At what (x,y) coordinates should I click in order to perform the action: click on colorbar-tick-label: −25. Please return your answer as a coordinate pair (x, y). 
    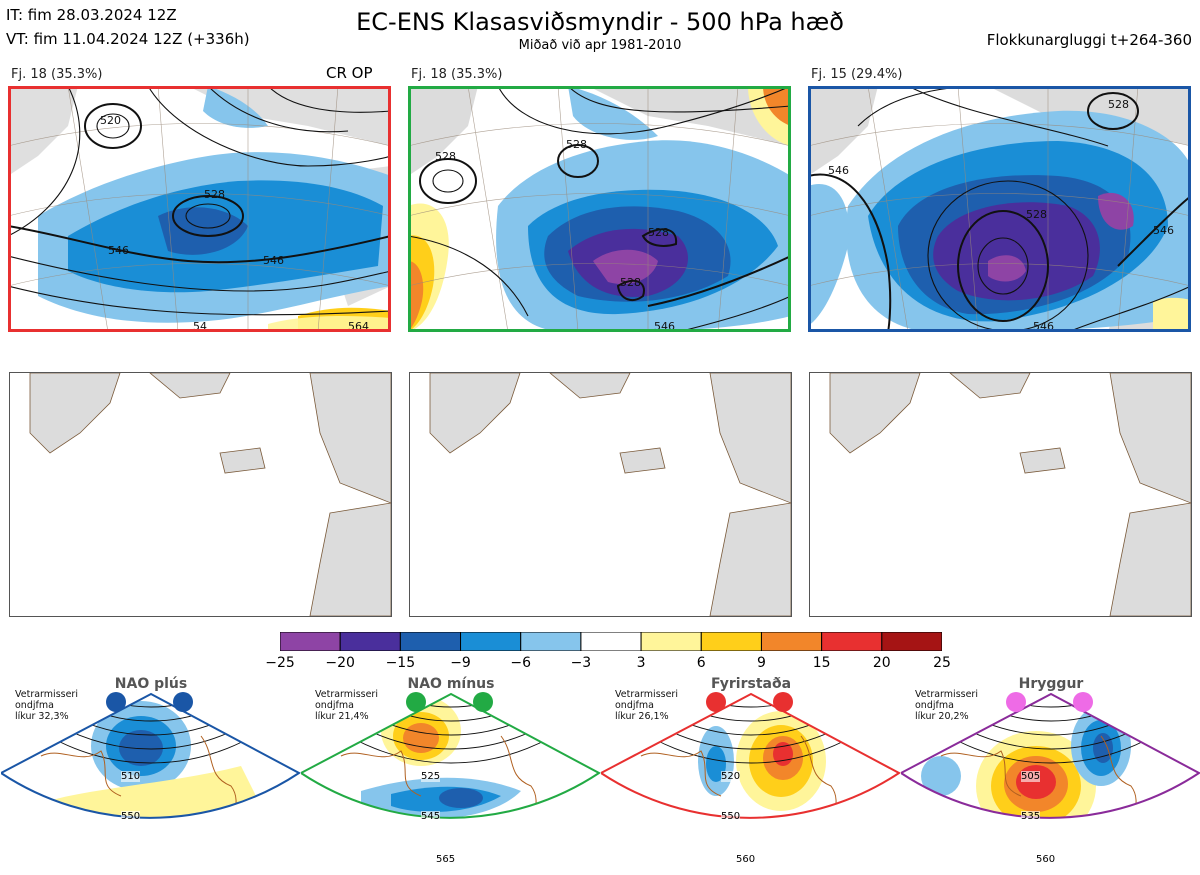
    Looking at the image, I should click on (280, 663).